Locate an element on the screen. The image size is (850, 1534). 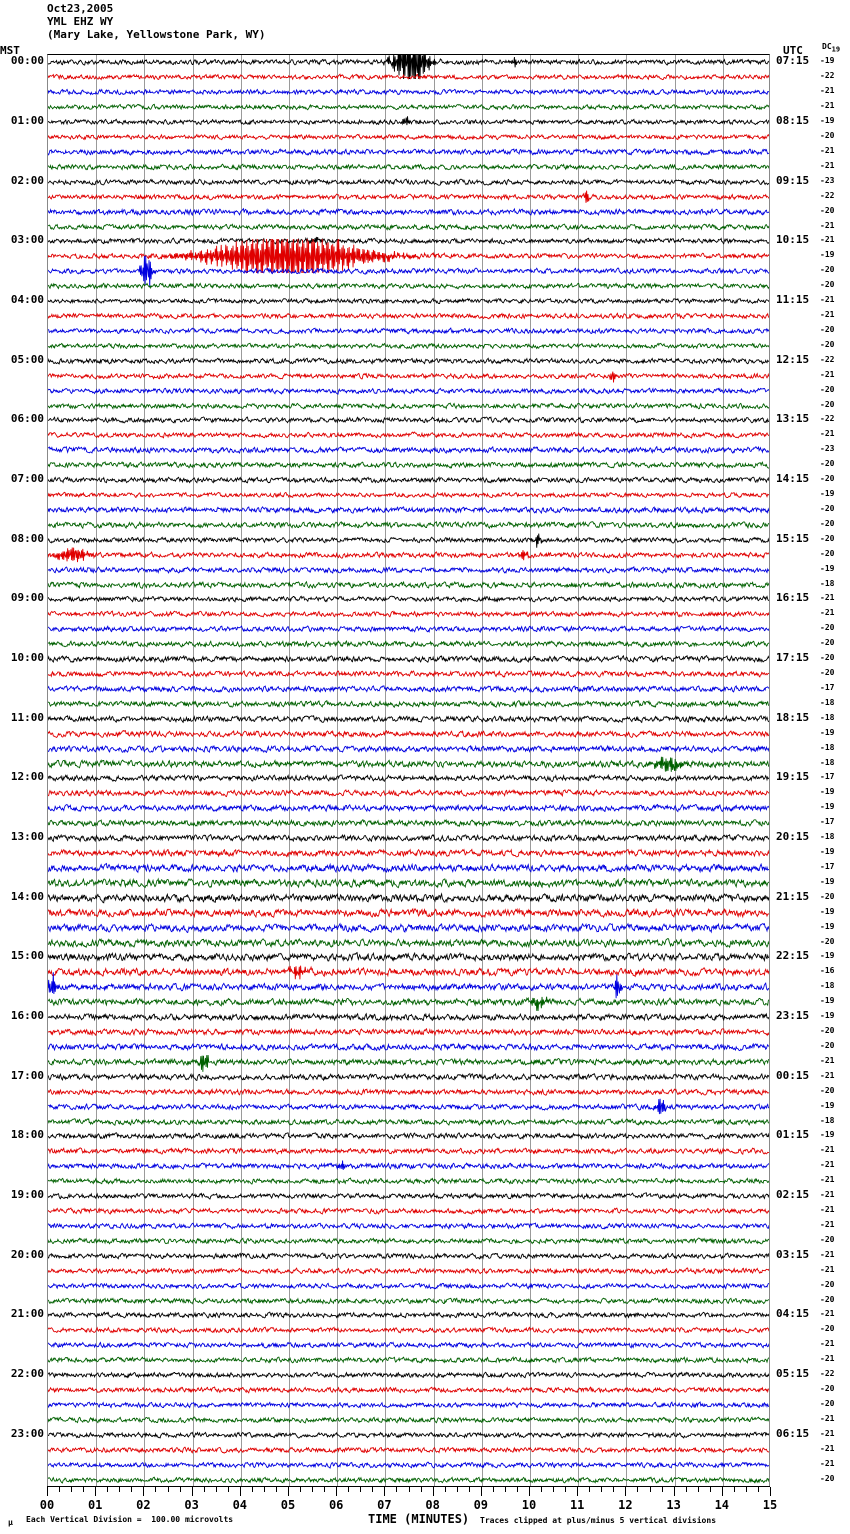
utc-time-label: 22:15 is located at coordinates (793, 956).